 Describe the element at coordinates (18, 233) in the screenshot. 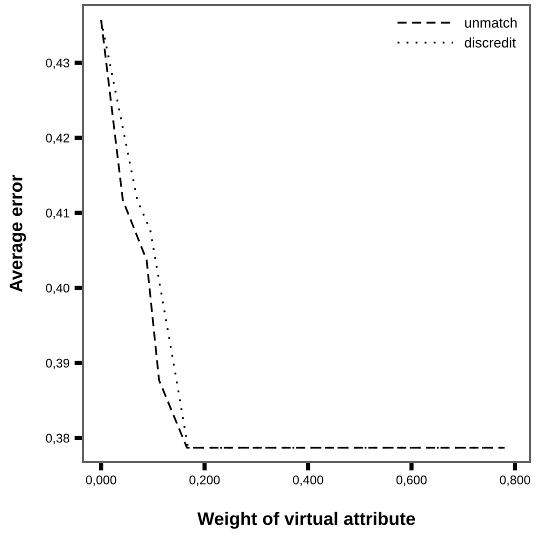

I see `y-axis-title: Average error` at that location.